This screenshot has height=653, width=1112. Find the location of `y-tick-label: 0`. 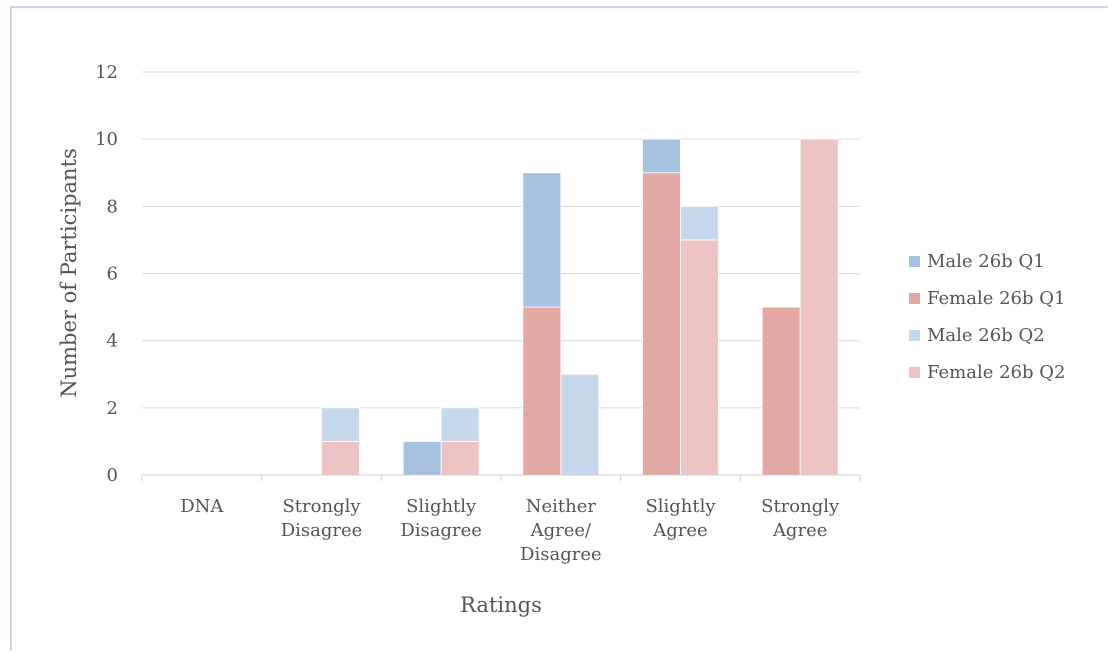

y-tick-label: 0 is located at coordinates (112, 475).